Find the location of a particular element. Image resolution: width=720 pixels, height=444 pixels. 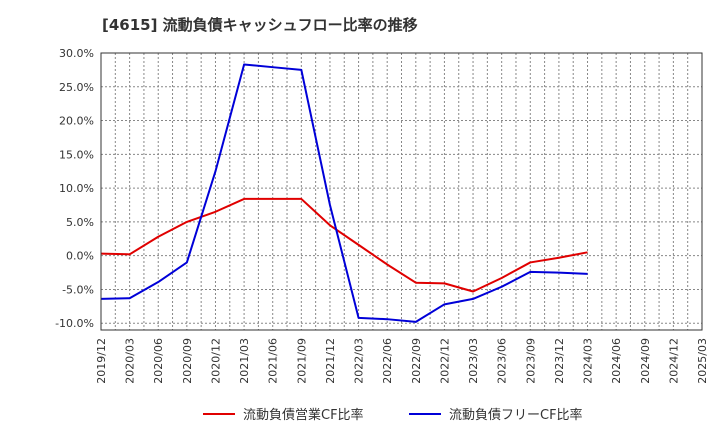

legend-label-series-2: 流動負債フリーCF比率 is located at coordinates (516, 415).